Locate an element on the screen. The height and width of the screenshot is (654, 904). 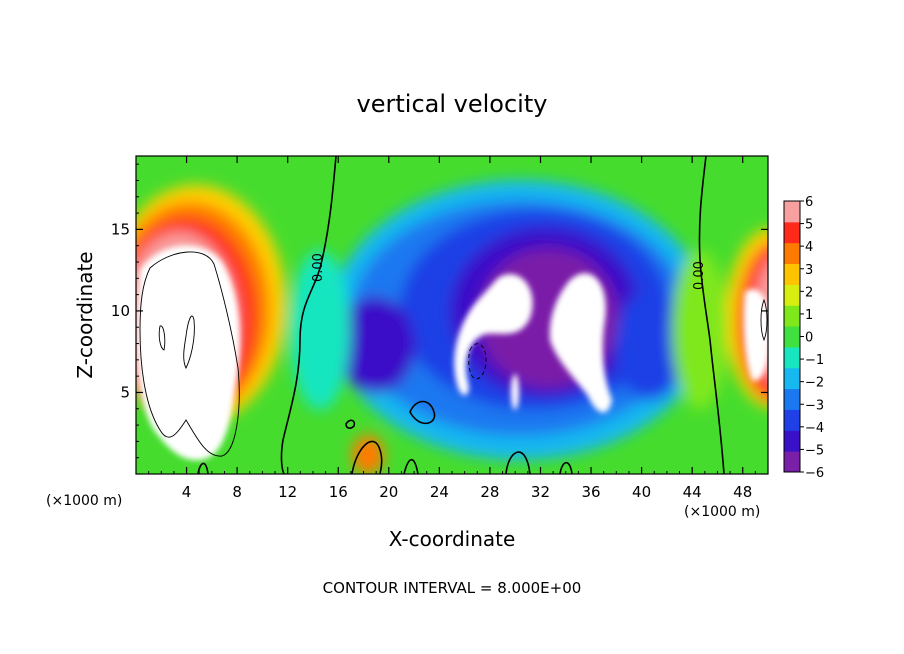
chart-title: vertical velocity is located at coordinates (452, 104).